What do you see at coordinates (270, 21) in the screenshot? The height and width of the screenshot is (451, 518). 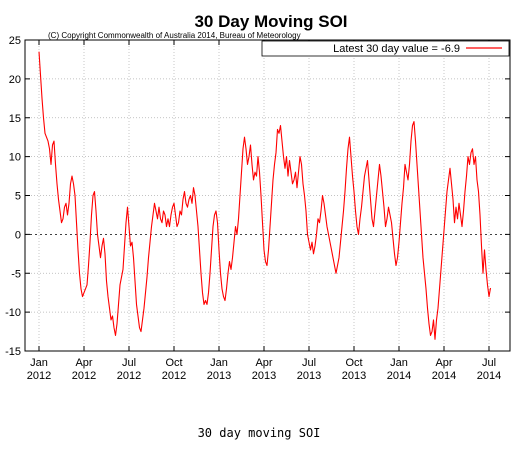 I see `chart-title: 30 Day Moving SOI` at bounding box center [270, 21].